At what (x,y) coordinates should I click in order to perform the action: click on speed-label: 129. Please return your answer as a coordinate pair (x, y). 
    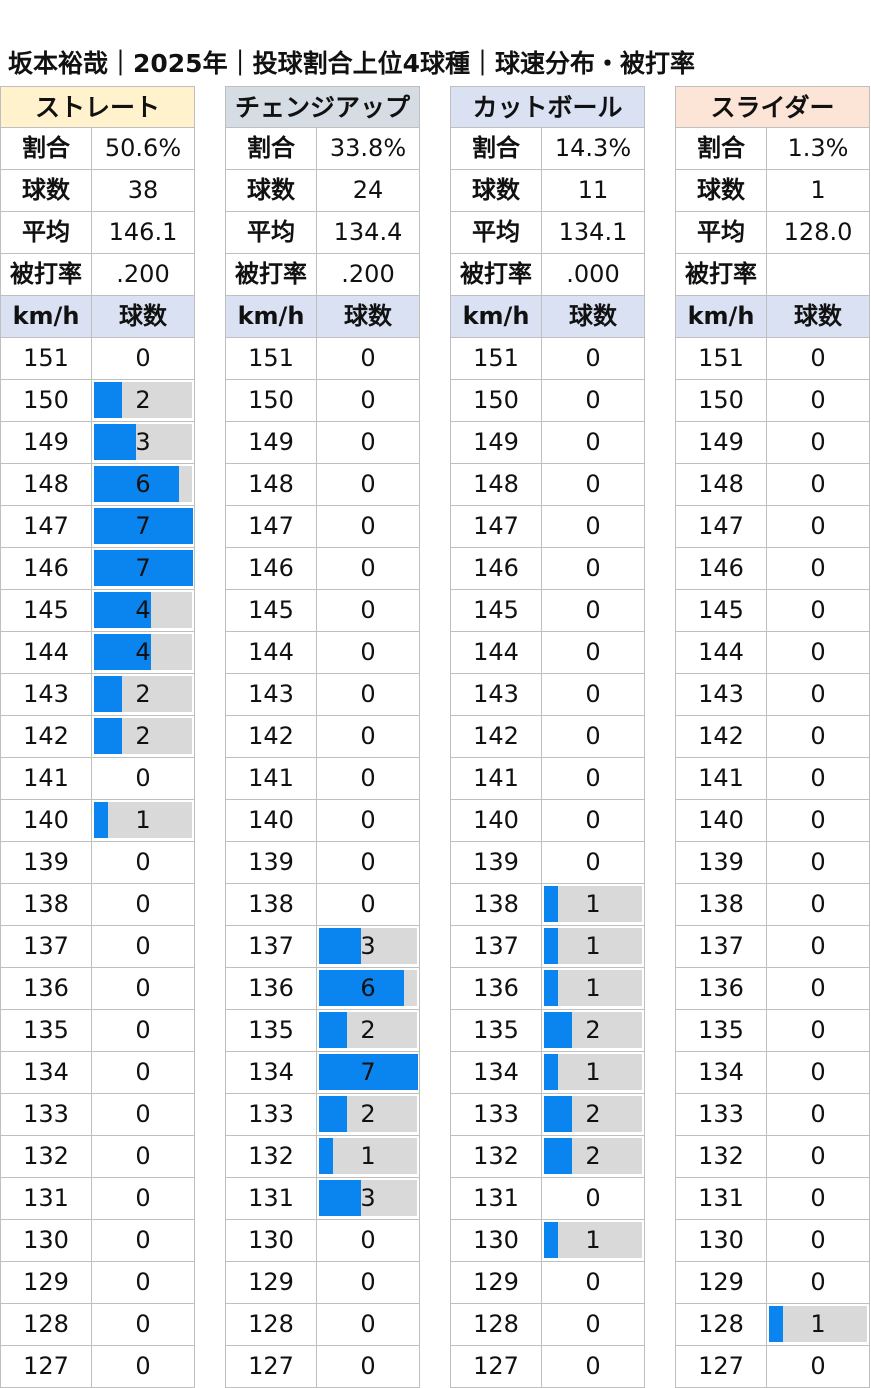
    Looking at the image, I should click on (496, 1283).